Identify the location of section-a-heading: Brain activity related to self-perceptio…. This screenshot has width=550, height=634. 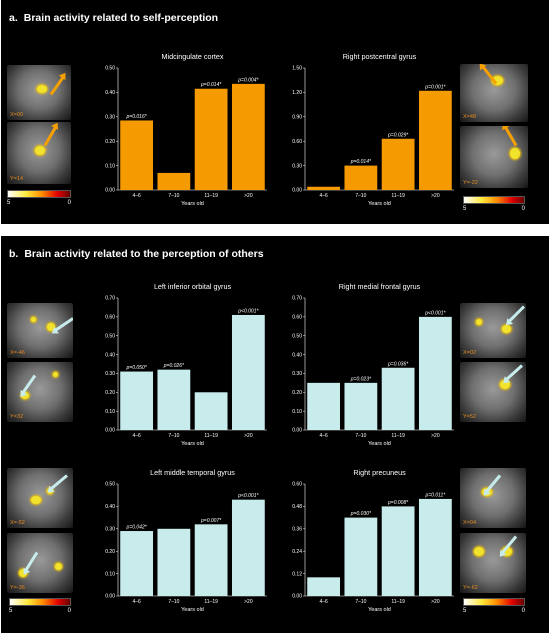
(121, 18).